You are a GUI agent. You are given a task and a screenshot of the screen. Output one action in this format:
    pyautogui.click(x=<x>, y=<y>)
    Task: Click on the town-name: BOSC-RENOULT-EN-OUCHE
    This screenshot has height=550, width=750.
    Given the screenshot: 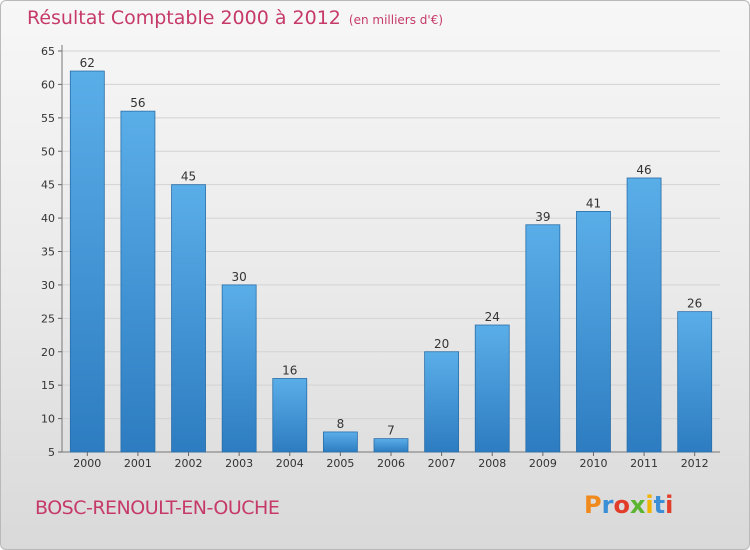 What is the action you would take?
    pyautogui.click(x=157, y=508)
    